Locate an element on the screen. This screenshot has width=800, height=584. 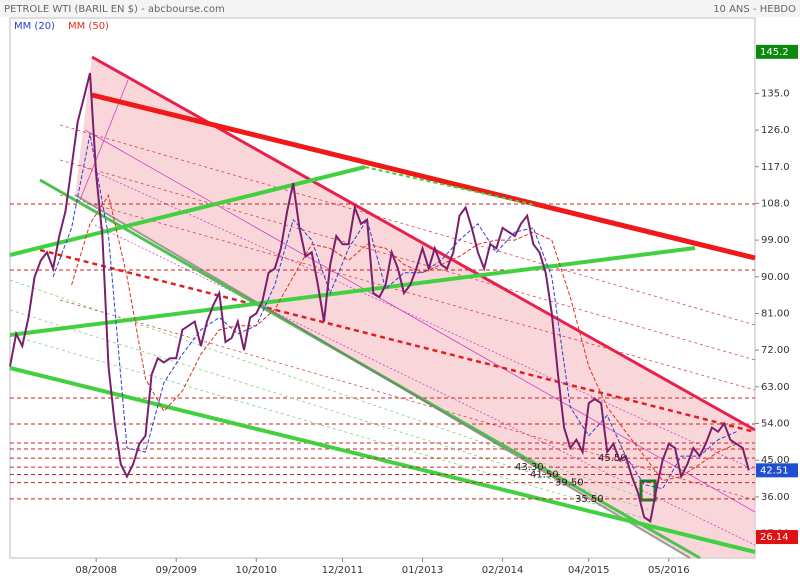
x-tick-label: 08/2008 is located at coordinates (96, 570).